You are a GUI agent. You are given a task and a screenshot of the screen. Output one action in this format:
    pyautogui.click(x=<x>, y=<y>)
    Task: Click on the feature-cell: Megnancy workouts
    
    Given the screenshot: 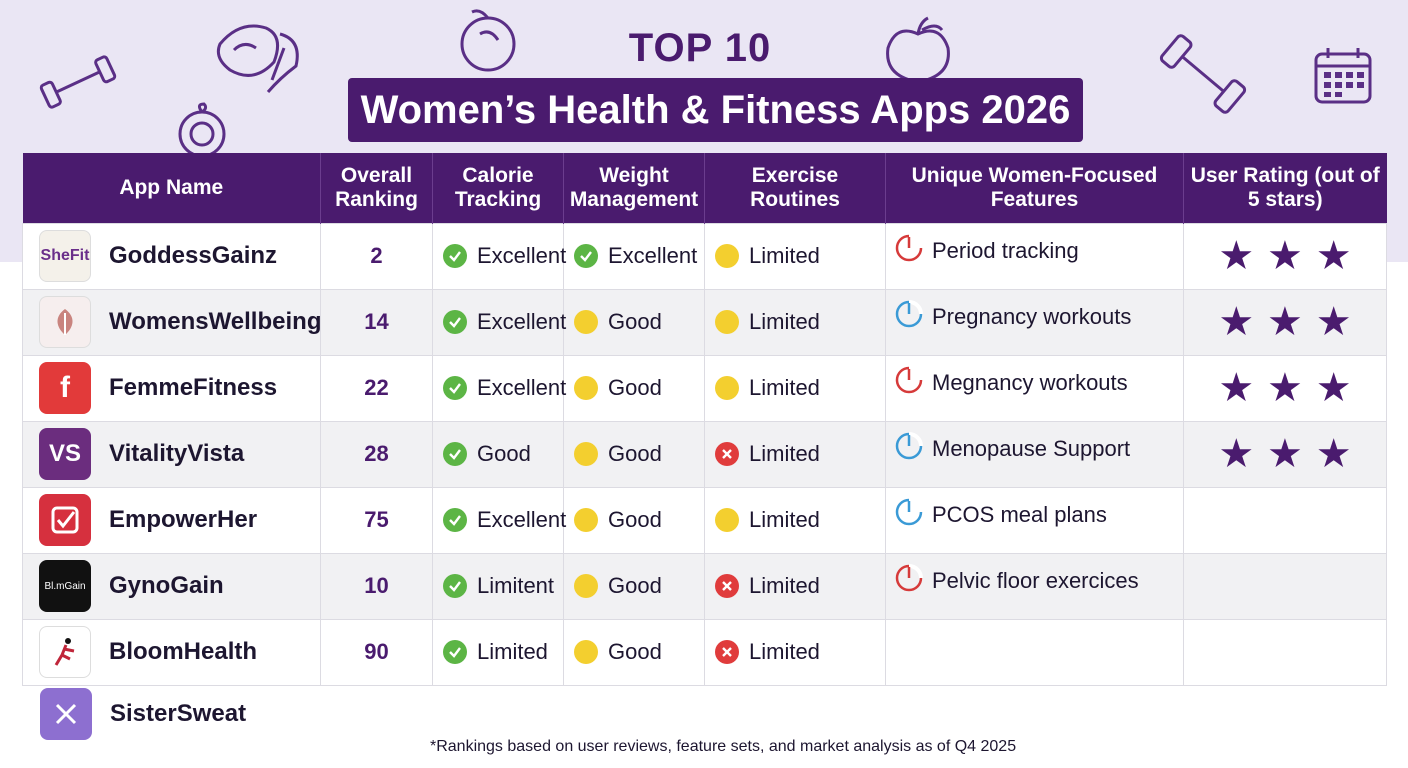 What is the action you would take?
    pyautogui.click(x=1034, y=388)
    